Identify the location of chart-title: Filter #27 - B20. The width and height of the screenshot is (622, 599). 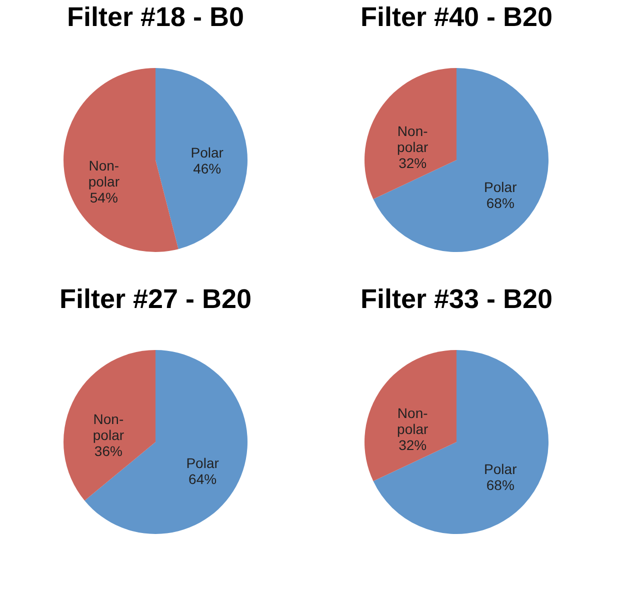
(155, 299).